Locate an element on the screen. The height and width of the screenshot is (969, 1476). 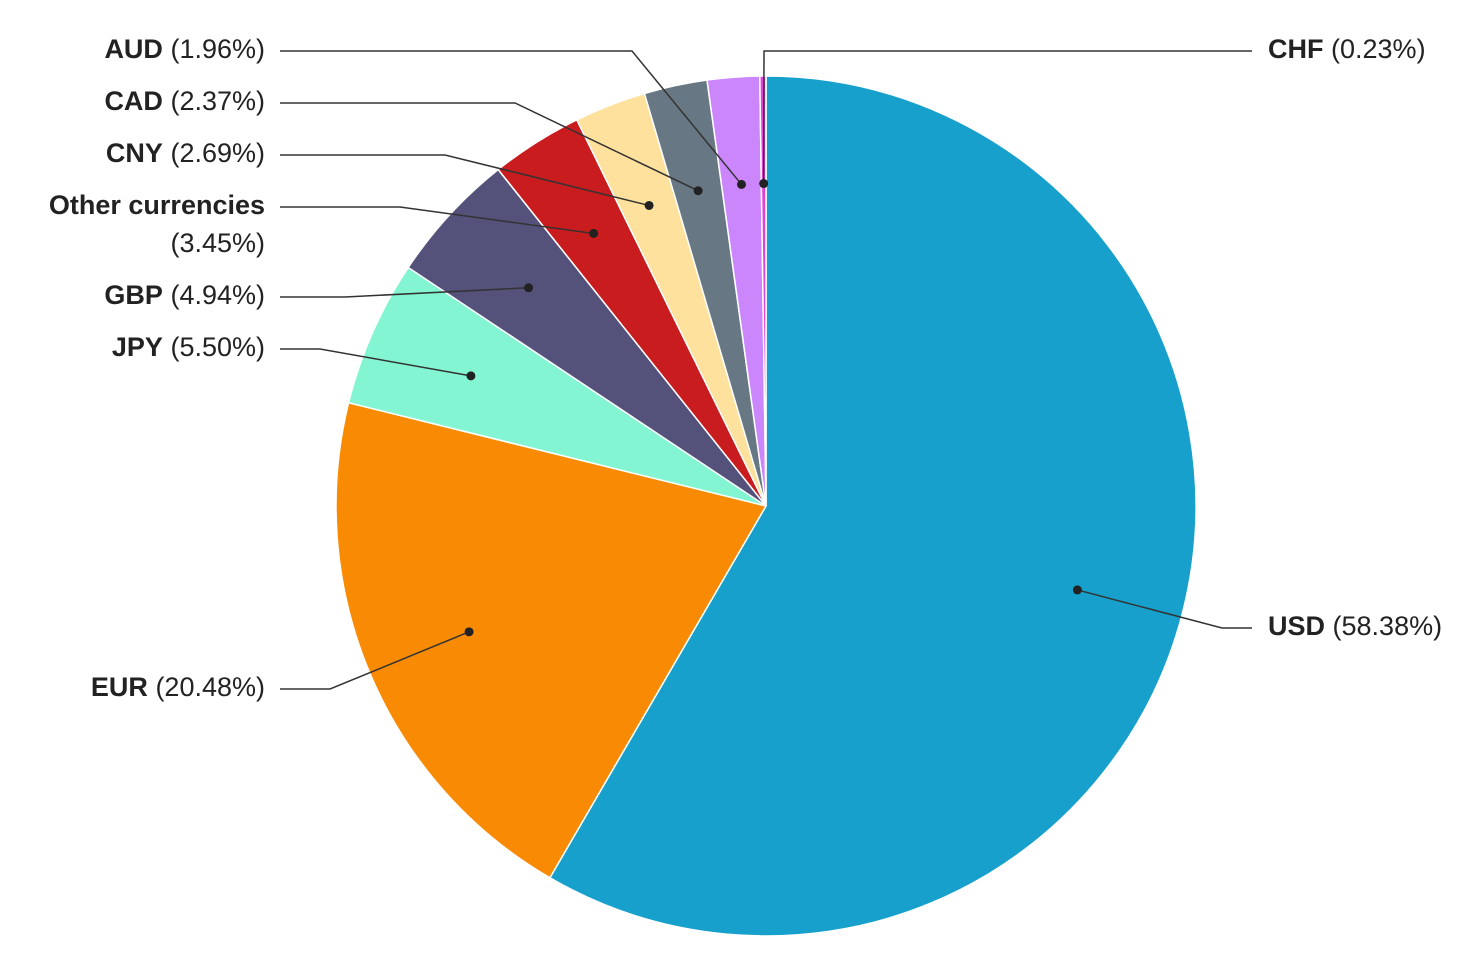
slice-label: Other currencies is located at coordinates (157, 205).